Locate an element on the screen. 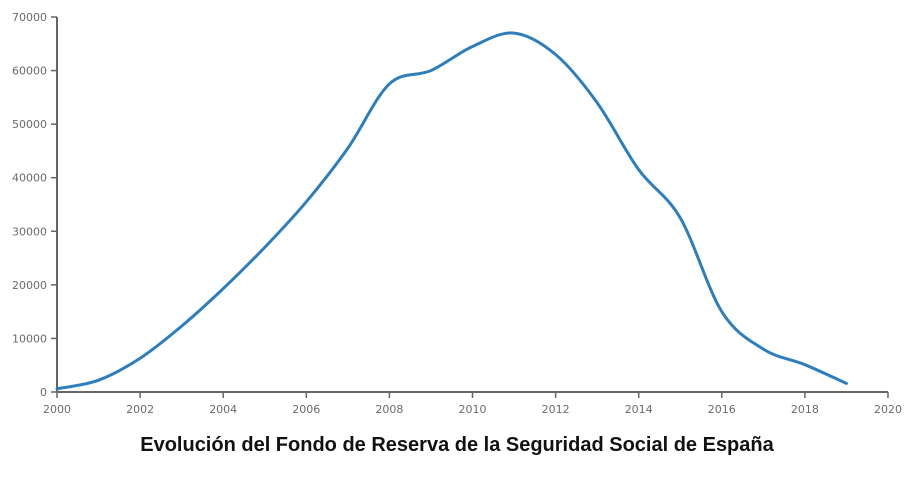 Image resolution: width=914 pixels, height=479 pixels. x-tick-label: 2008 is located at coordinates (389, 409).